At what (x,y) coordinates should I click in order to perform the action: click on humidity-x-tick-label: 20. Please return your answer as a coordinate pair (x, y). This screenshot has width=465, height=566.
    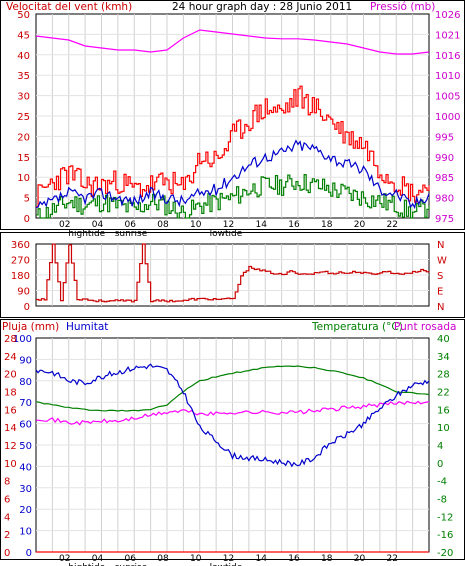
    Looking at the image, I should click on (360, 559).